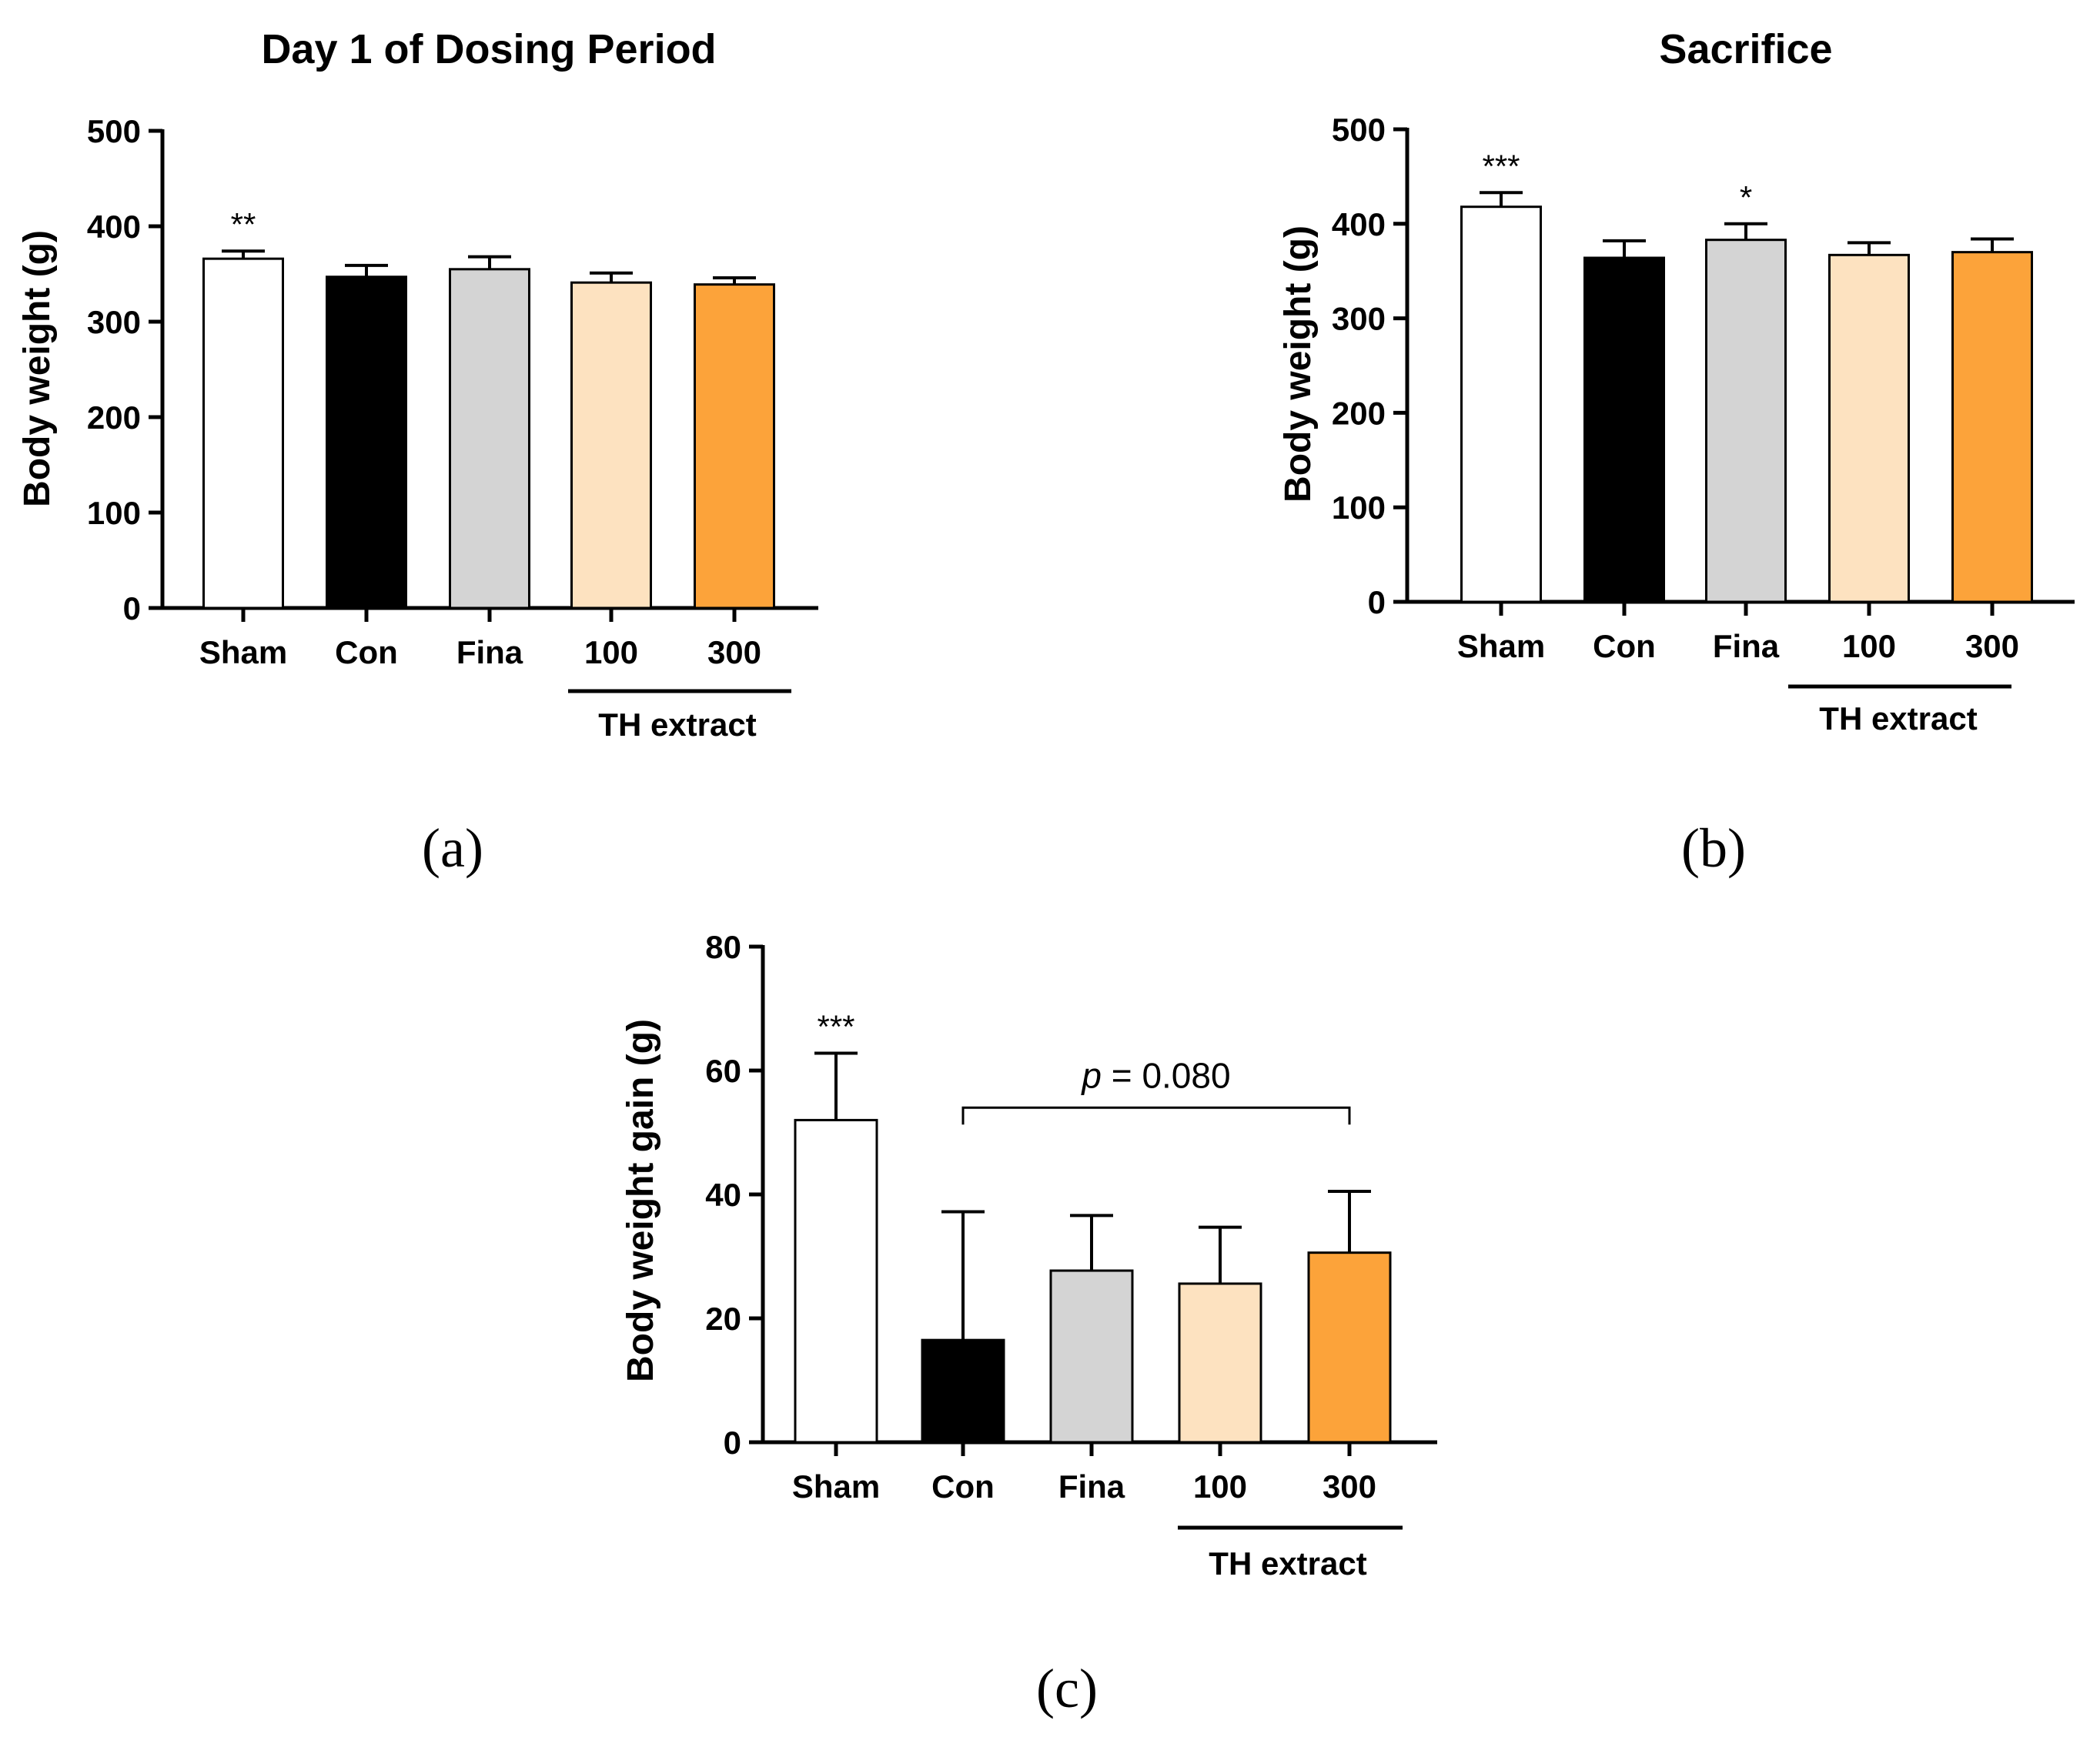 Image resolution: width=2100 pixels, height=1737 pixels. Describe the element at coordinates (723, 1071) in the screenshot. I see `y-tick-label: 60` at that location.